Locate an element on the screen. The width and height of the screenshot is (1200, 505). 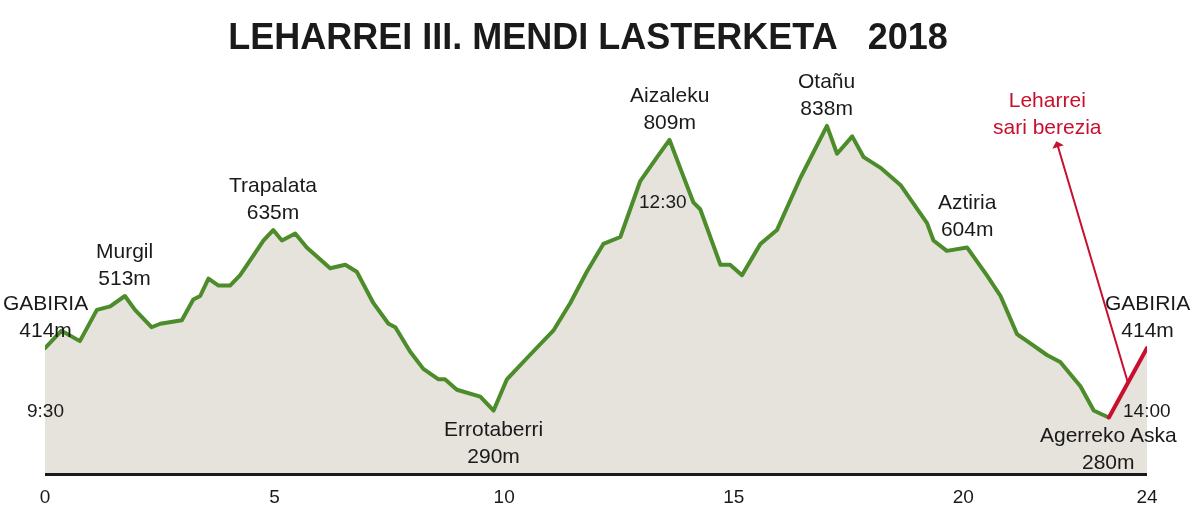
annotation: Otañu 838m is located at coordinates (827, 94).